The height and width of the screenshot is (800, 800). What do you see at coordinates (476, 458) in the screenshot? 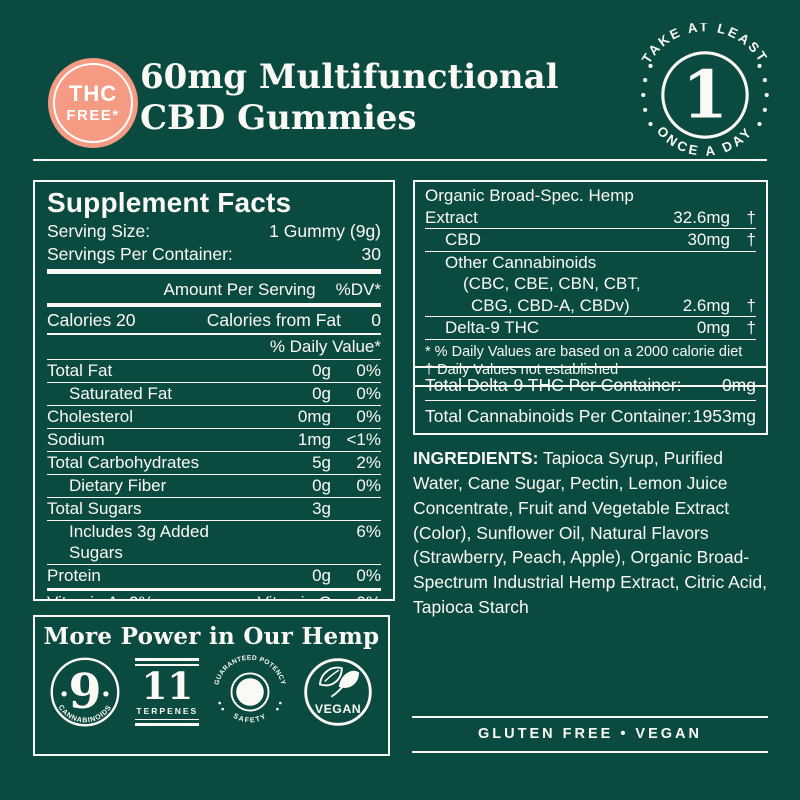
I see `ingredients-label: INGREDIENTS:` at bounding box center [476, 458].